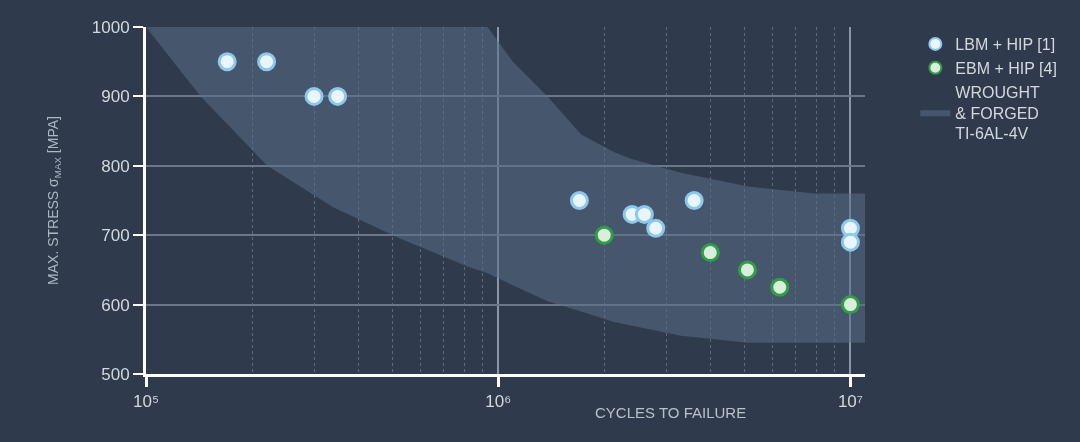  I want to click on y-tick-label: 600, so click(115, 305).